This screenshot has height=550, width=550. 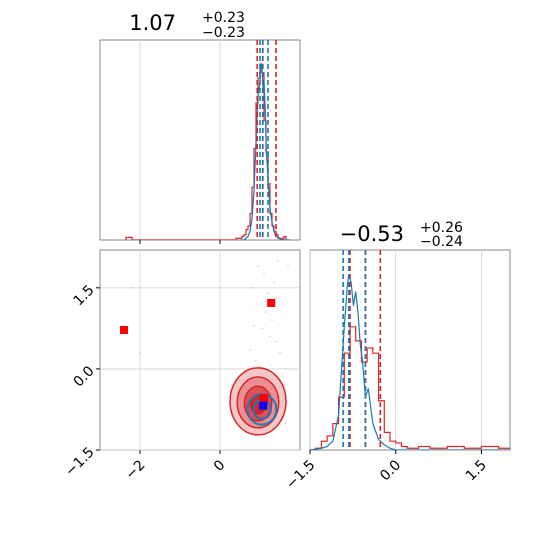 What do you see at coordinates (441, 228) in the screenshot?
I see `param2-title-plus: +0.26` at bounding box center [441, 228].